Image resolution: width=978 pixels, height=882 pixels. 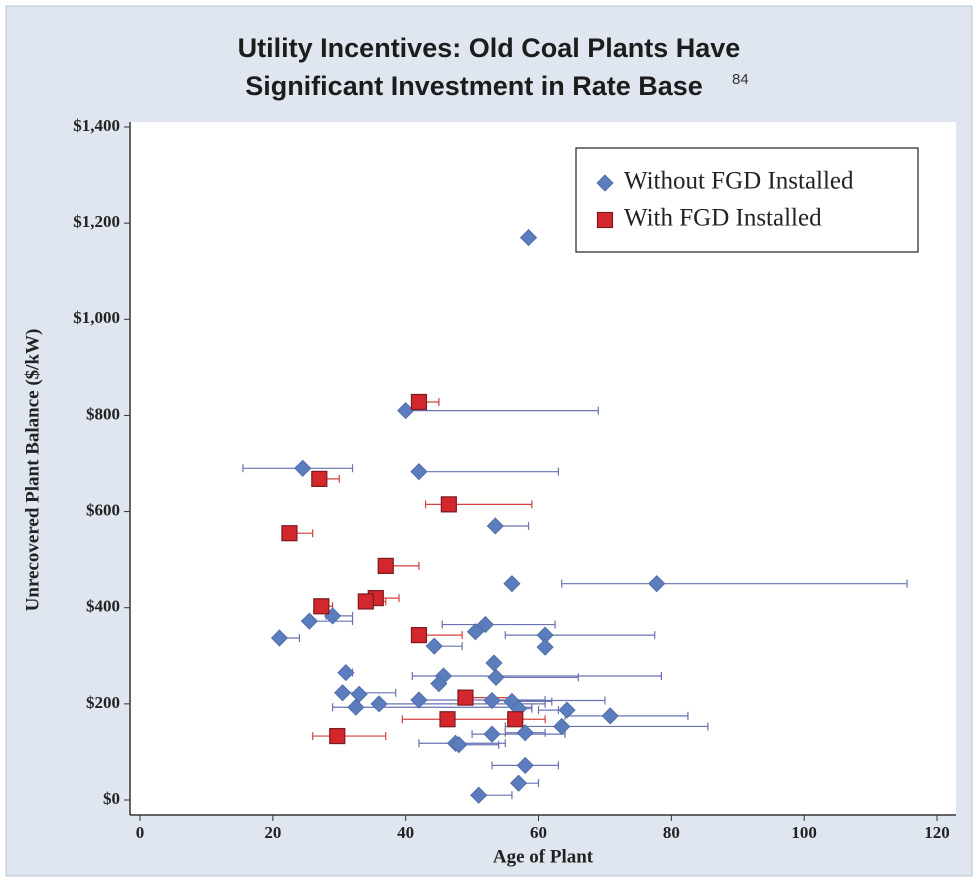 What do you see at coordinates (937, 832) in the screenshot?
I see `x-tick-label: 120` at bounding box center [937, 832].